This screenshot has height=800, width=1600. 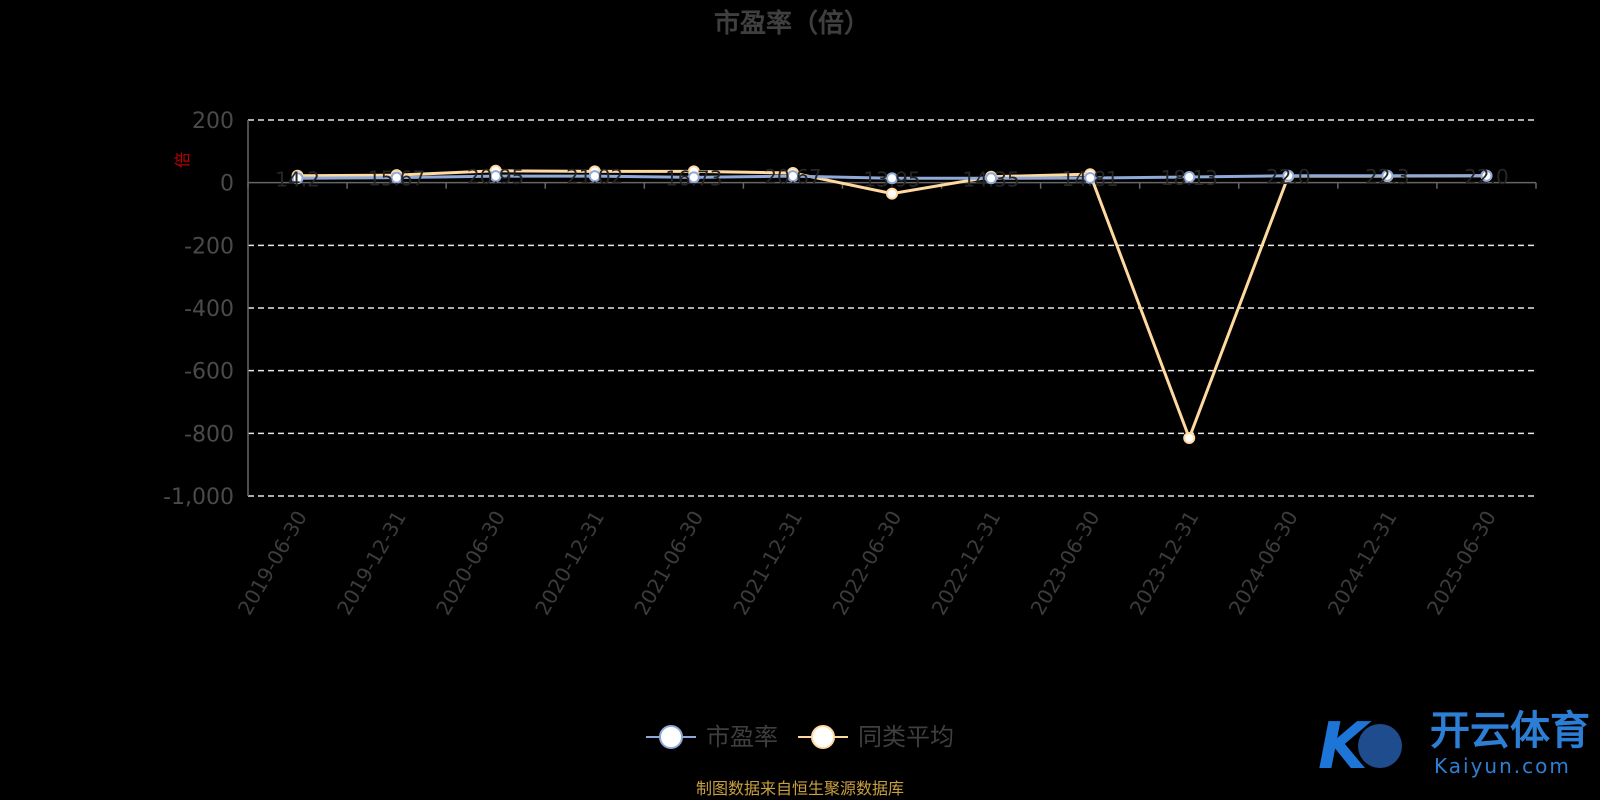 What do you see at coordinates (209, 434) in the screenshot?
I see `y-tick-label: -800` at bounding box center [209, 434].